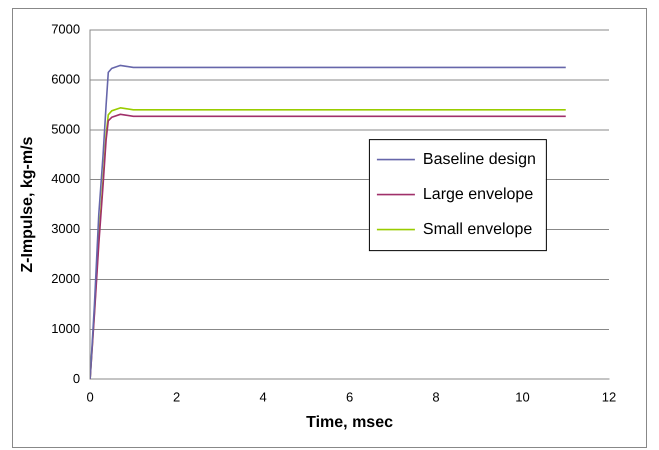  What do you see at coordinates (478, 195) in the screenshot?
I see `legend-label: Large envelope` at bounding box center [478, 195].